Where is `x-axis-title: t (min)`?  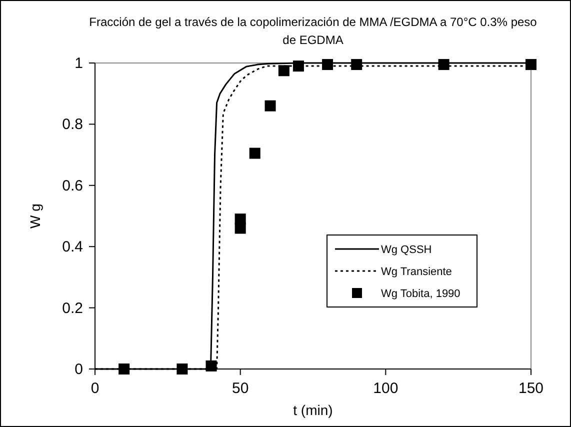
x-axis-title: t (min) is located at coordinates (313, 410).